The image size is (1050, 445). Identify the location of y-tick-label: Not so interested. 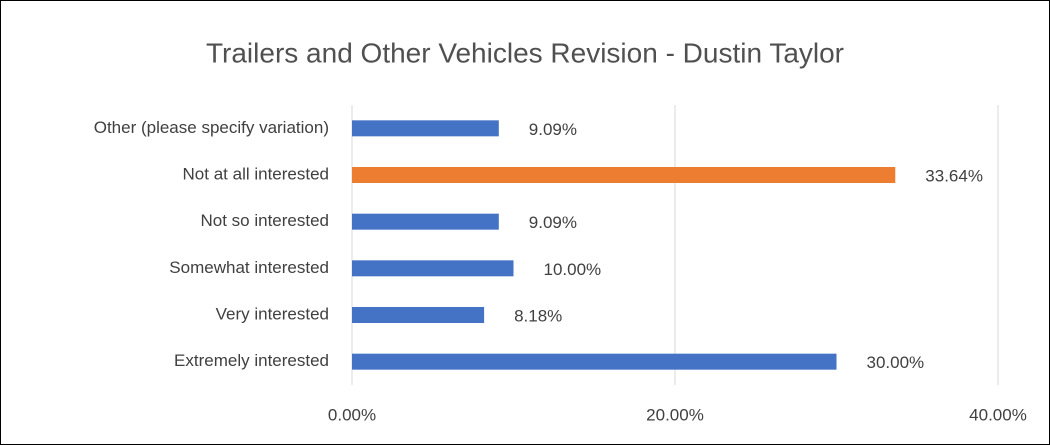
(264, 220).